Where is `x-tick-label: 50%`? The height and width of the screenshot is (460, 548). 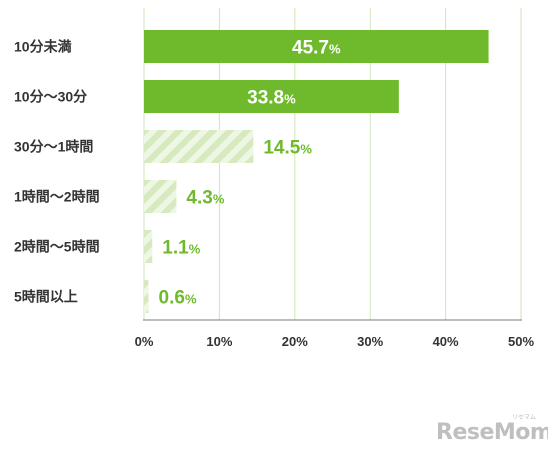
x-tick-label: 50% is located at coordinates (521, 341).